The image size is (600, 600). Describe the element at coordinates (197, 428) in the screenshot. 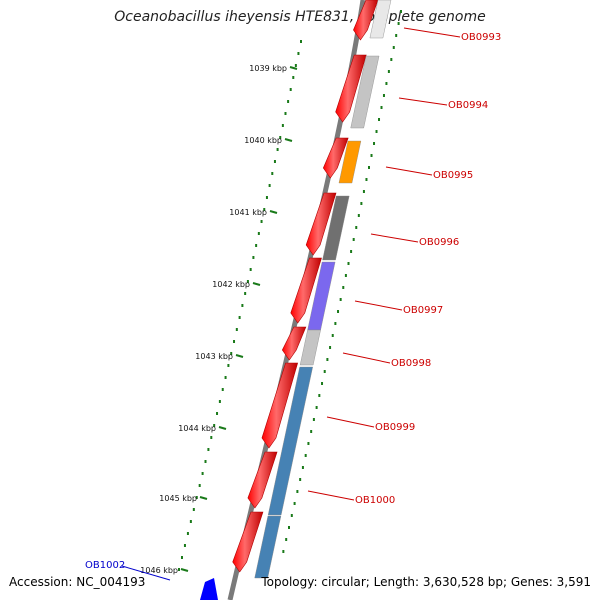

I see `ruler-tick-label: 1044 kbp` at that location.